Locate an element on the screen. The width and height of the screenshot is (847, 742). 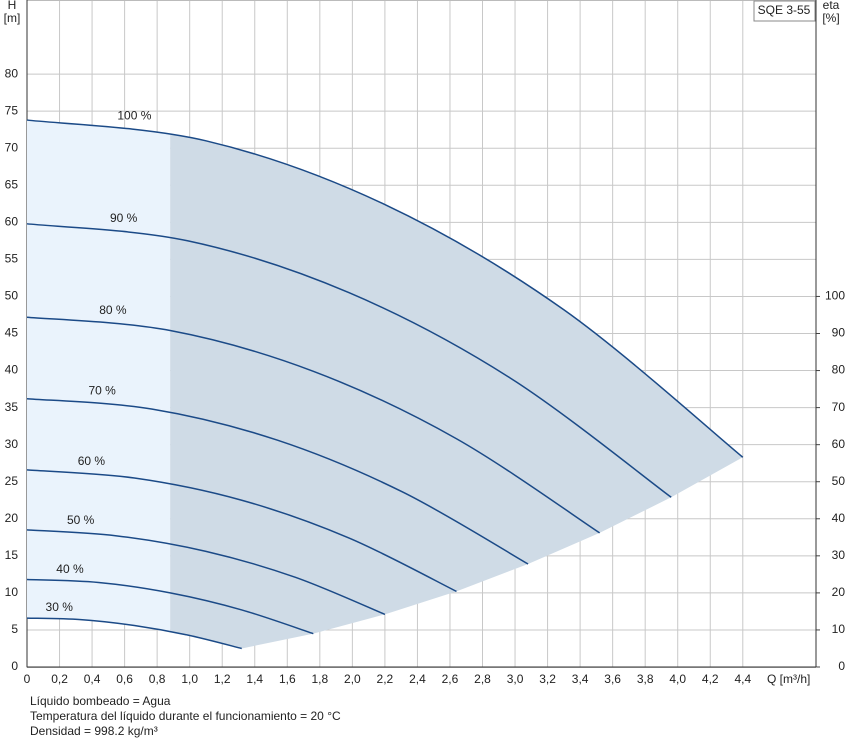
y-tick-label: 45 is located at coordinates (12, 333).